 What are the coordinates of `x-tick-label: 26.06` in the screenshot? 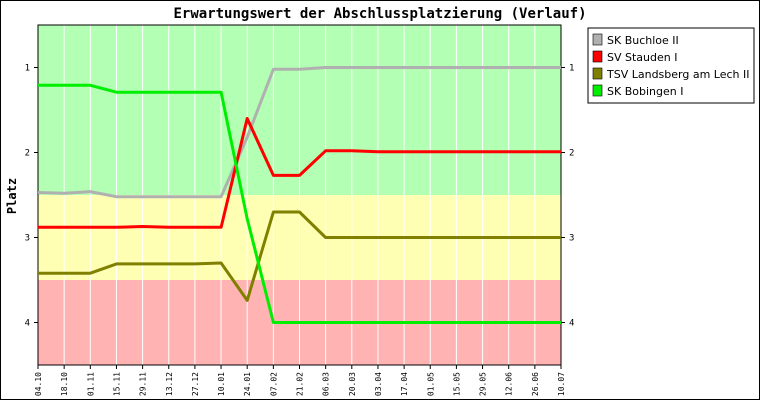 It's located at (535, 384).